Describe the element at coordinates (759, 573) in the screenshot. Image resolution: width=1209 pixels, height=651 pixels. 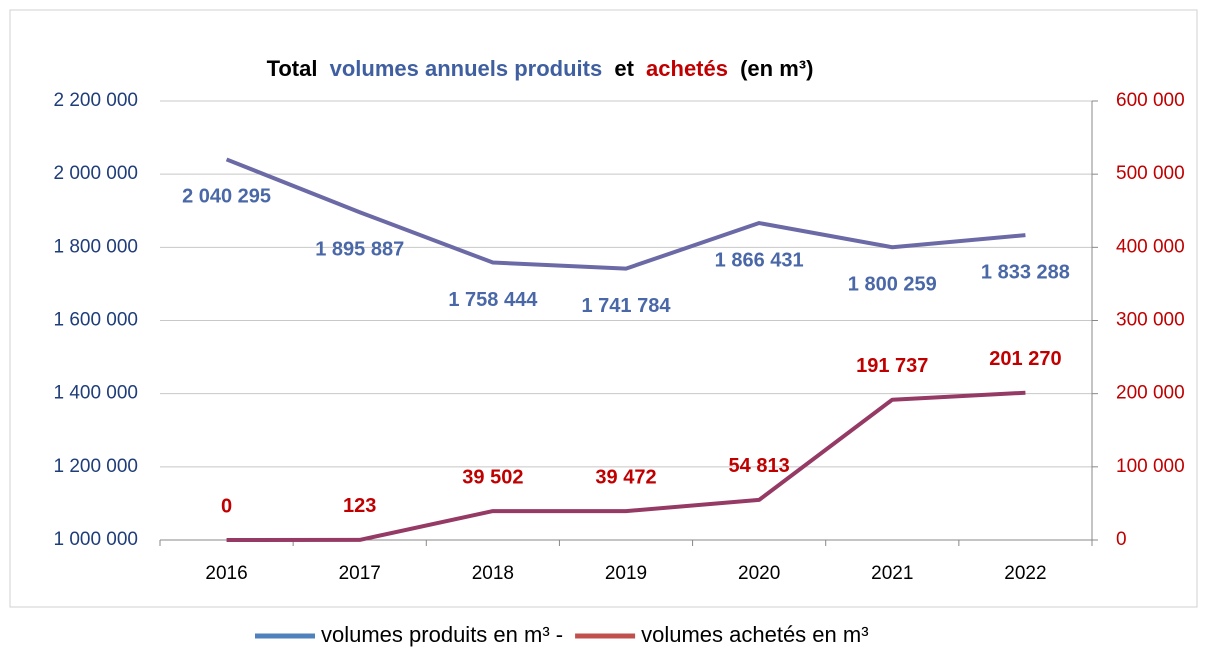
I see `x-tick-label: 2020` at that location.